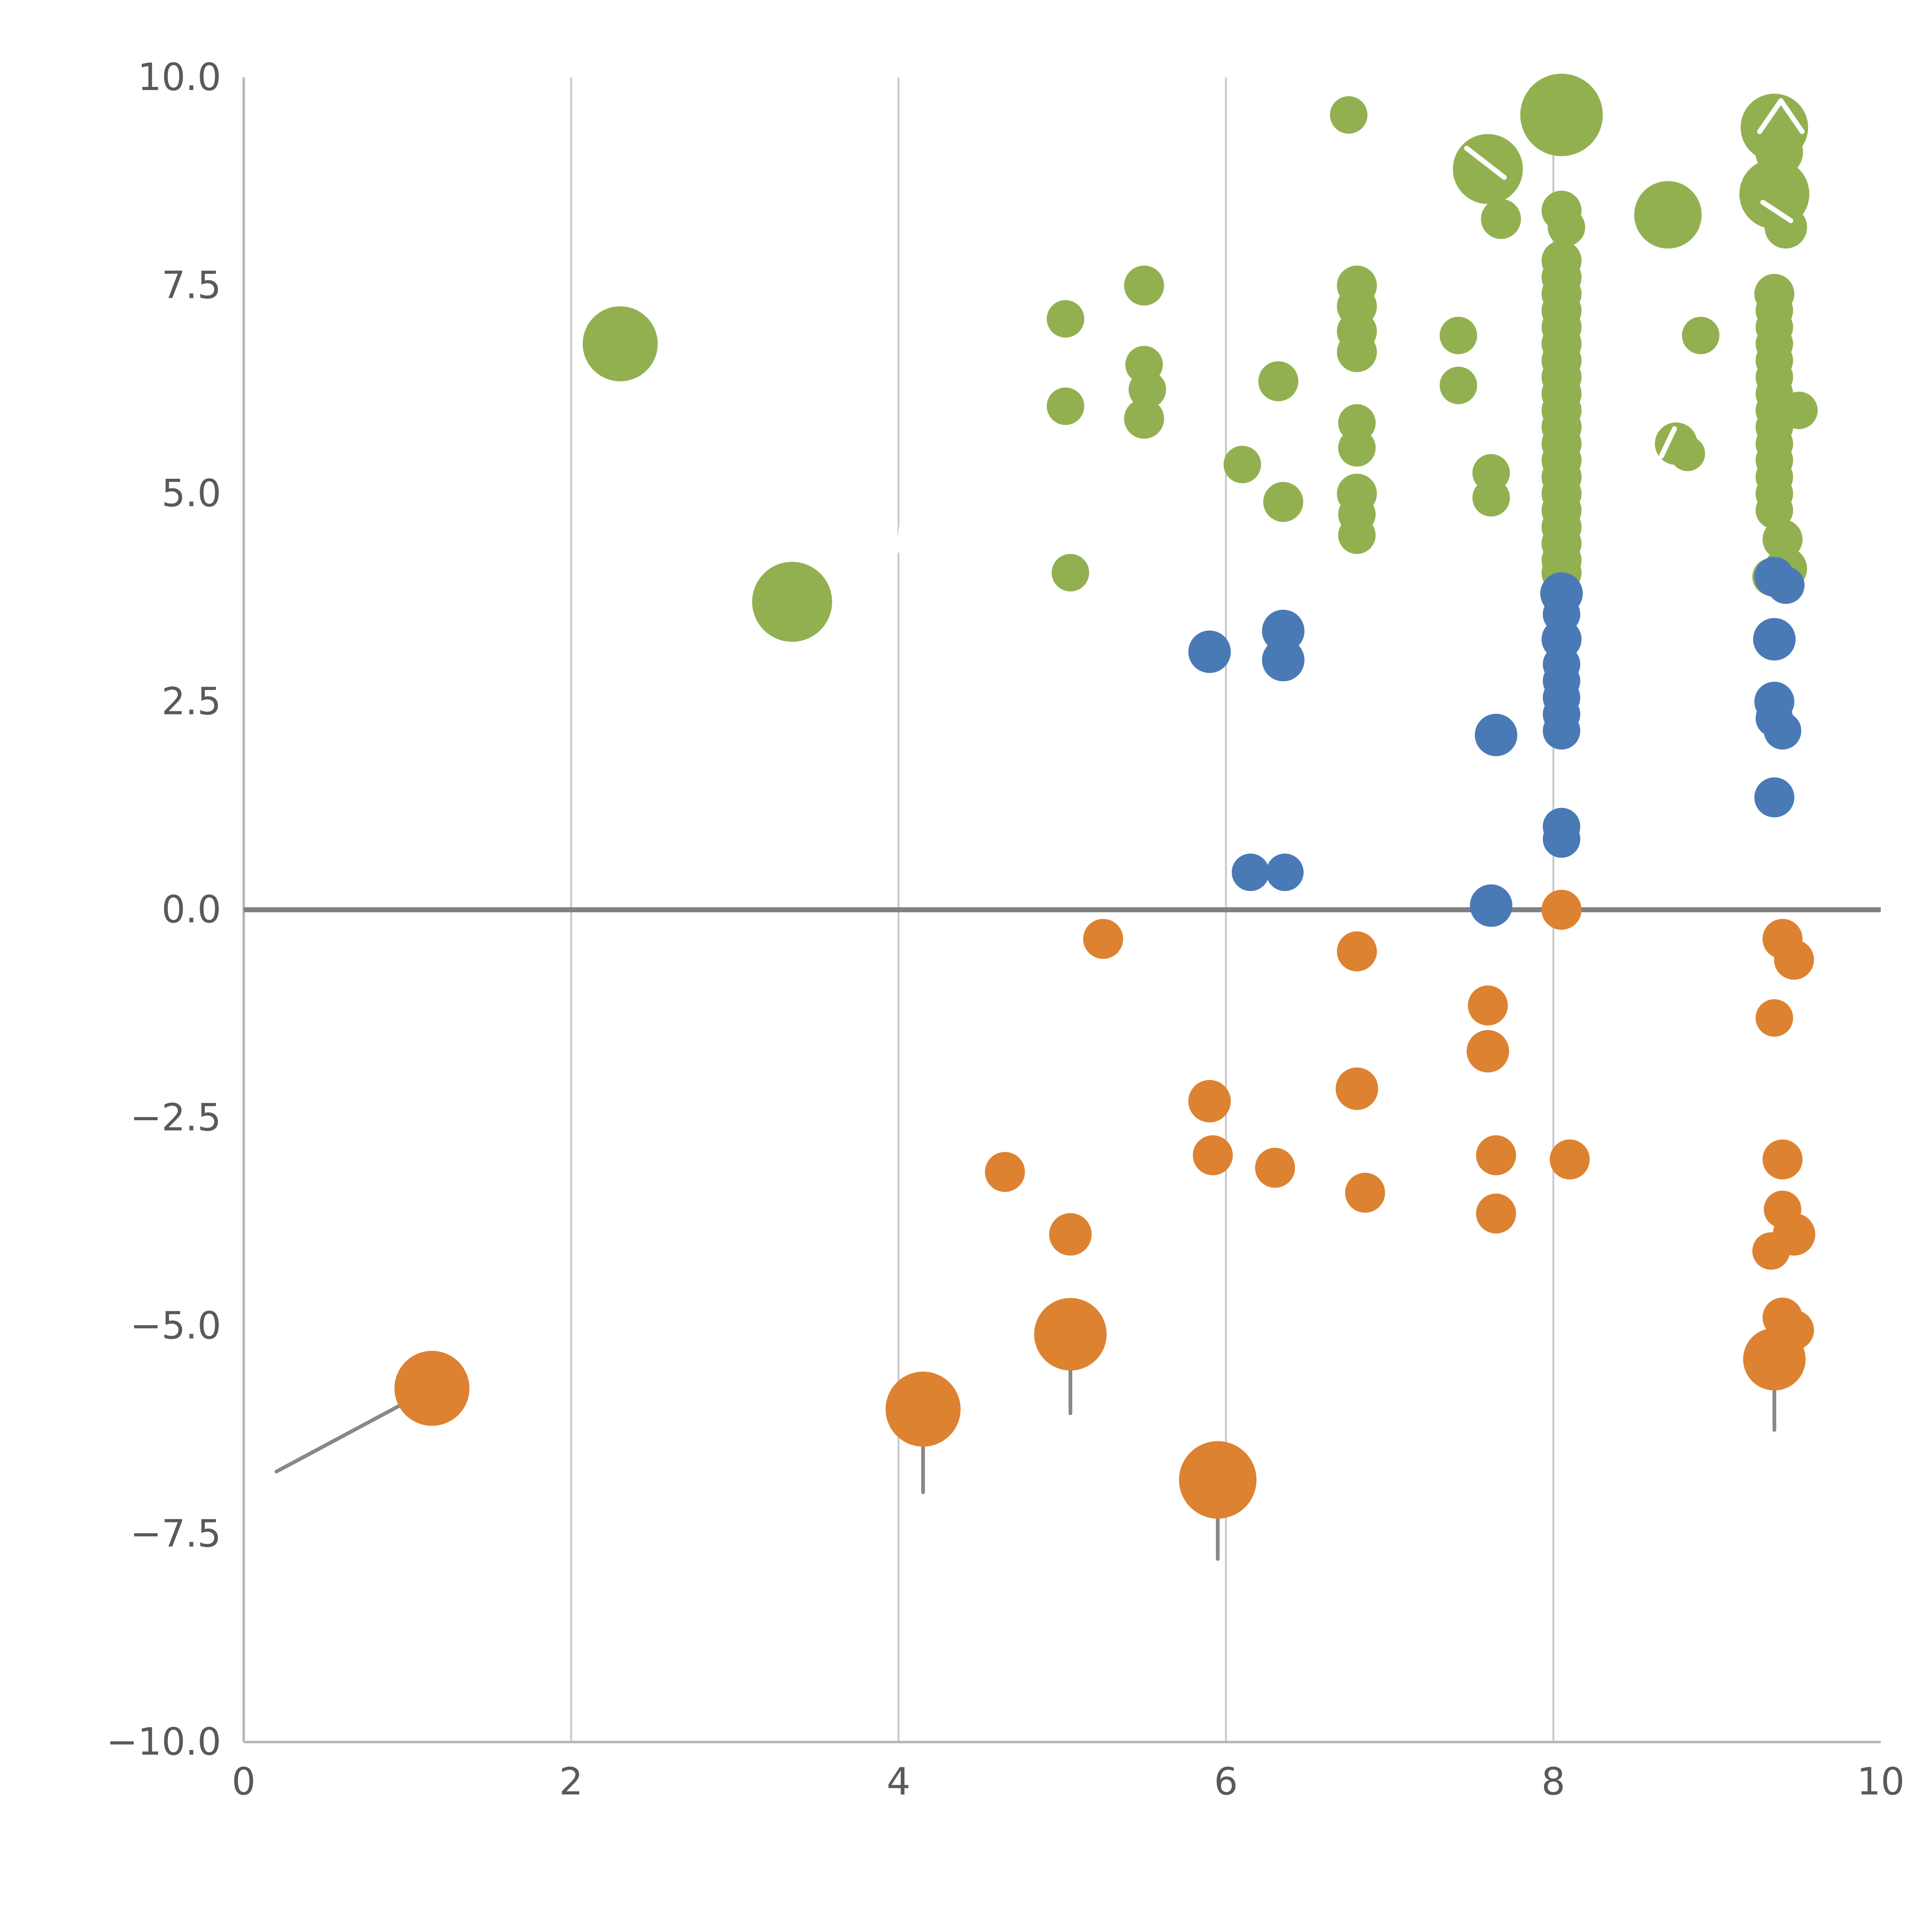 The image size is (1932, 1932). Describe the element at coordinates (1553, 1782) in the screenshot. I see `x-tick-label-8: 8` at that location.